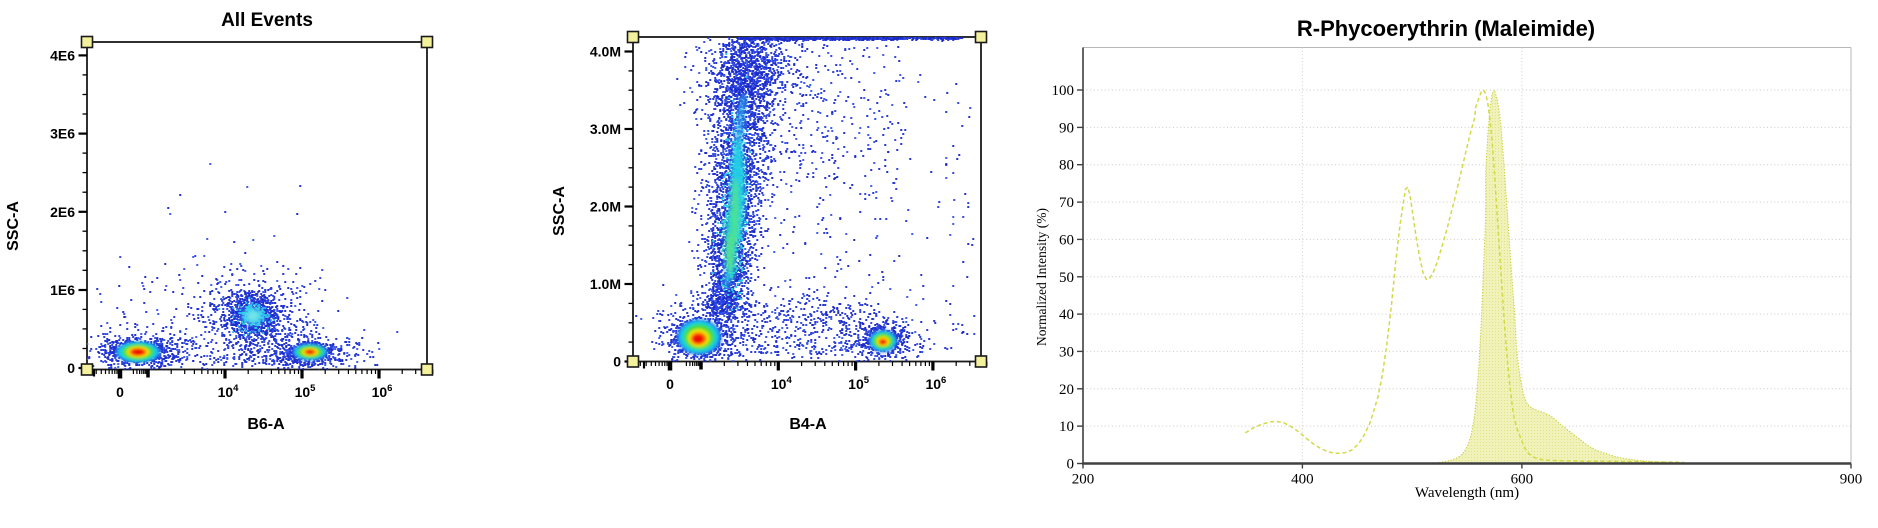 The image size is (1878, 528). What do you see at coordinates (1066, 315) in the screenshot?
I see `svg-text: 40` at bounding box center [1066, 315].